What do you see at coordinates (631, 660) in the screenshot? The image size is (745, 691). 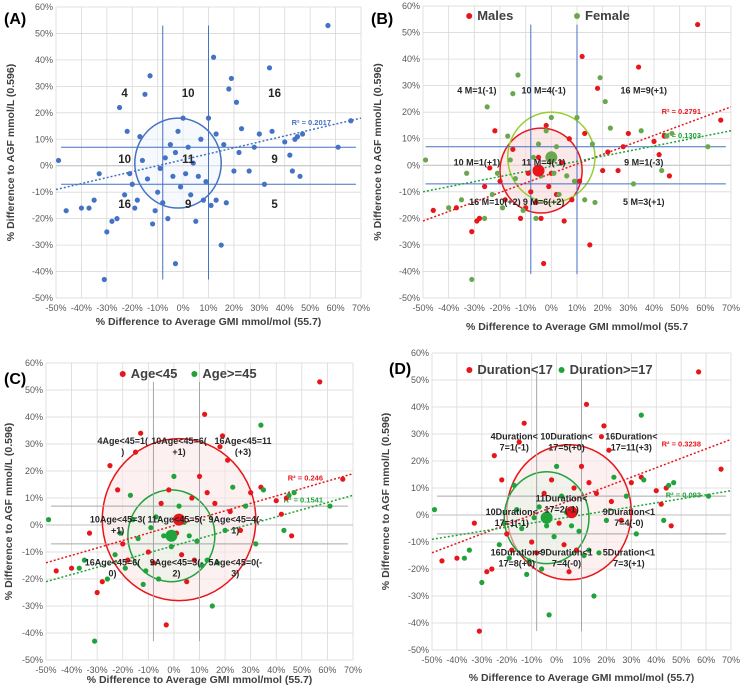 I see `x-tick-label: 30%` at bounding box center [631, 660].